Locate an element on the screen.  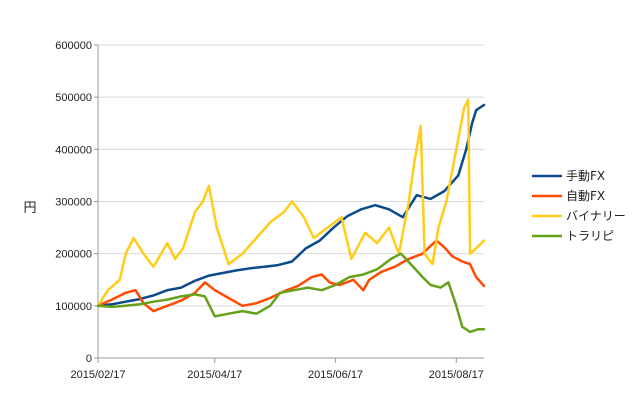
y-tick-label: 100000 is located at coordinates (73, 307).